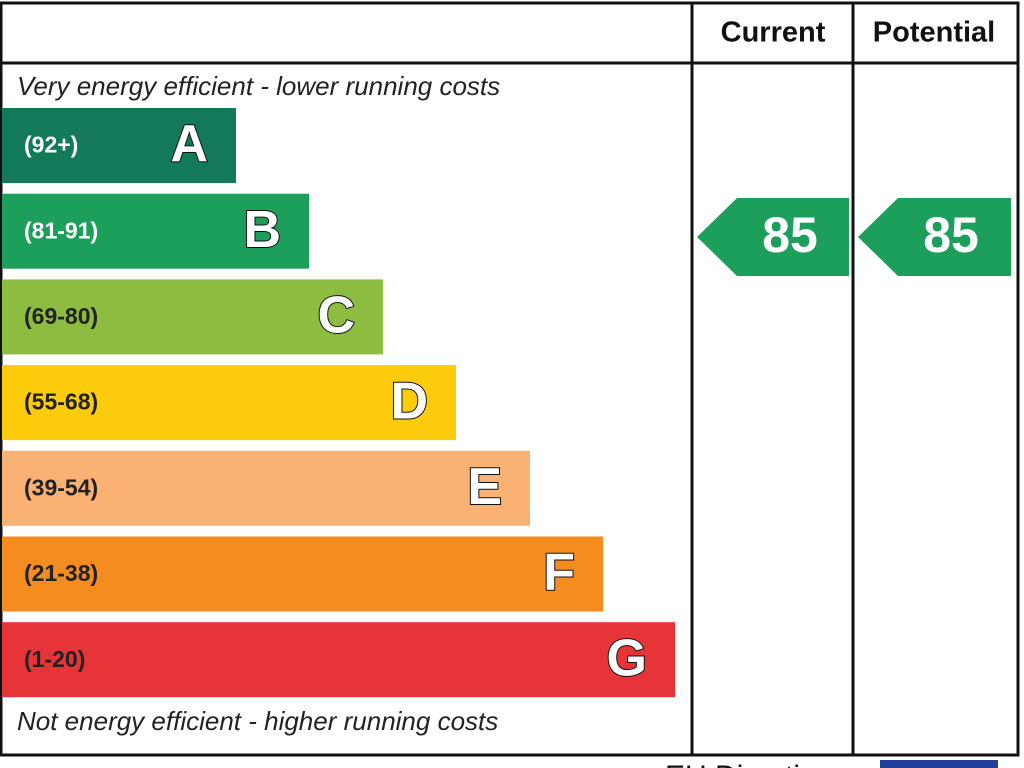 The height and width of the screenshot is (768, 1024). I want to click on band-letter: C, so click(336, 316).